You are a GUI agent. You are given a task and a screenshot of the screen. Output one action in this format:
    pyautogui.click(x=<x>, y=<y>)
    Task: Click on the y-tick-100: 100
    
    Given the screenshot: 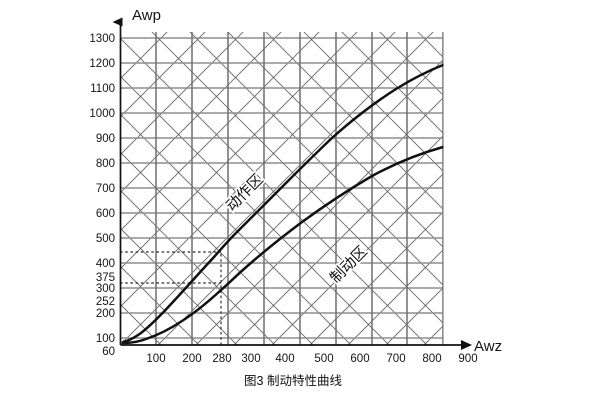 What is the action you would take?
    pyautogui.click(x=105, y=339)
    